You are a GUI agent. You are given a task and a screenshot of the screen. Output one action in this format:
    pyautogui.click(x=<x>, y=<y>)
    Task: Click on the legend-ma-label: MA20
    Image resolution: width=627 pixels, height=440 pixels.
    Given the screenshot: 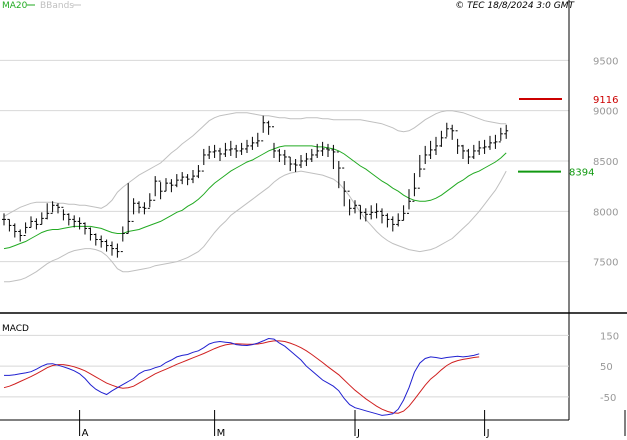 What is the action you would take?
    pyautogui.click(x=15, y=6)
    